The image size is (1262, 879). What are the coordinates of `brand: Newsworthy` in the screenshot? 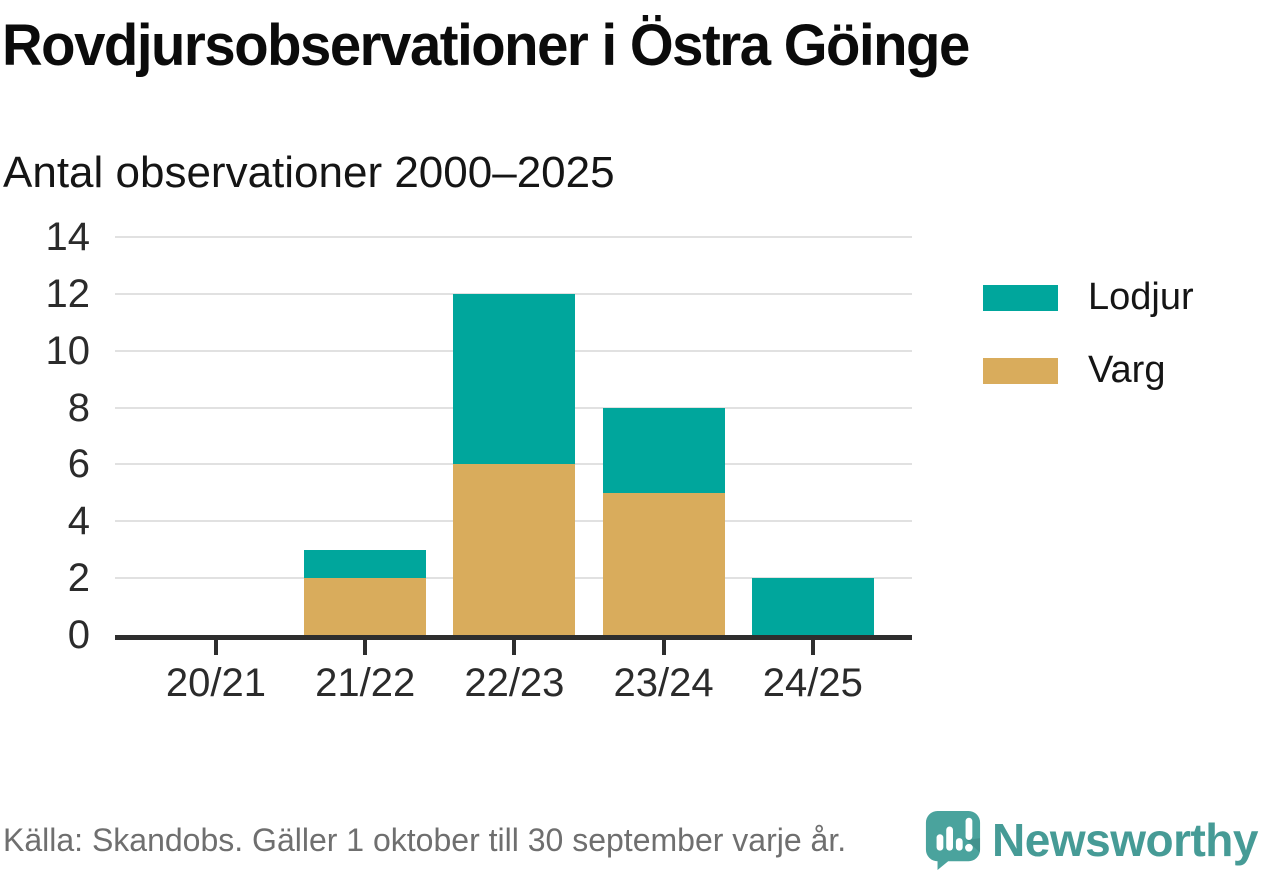 It's located at (1091, 840).